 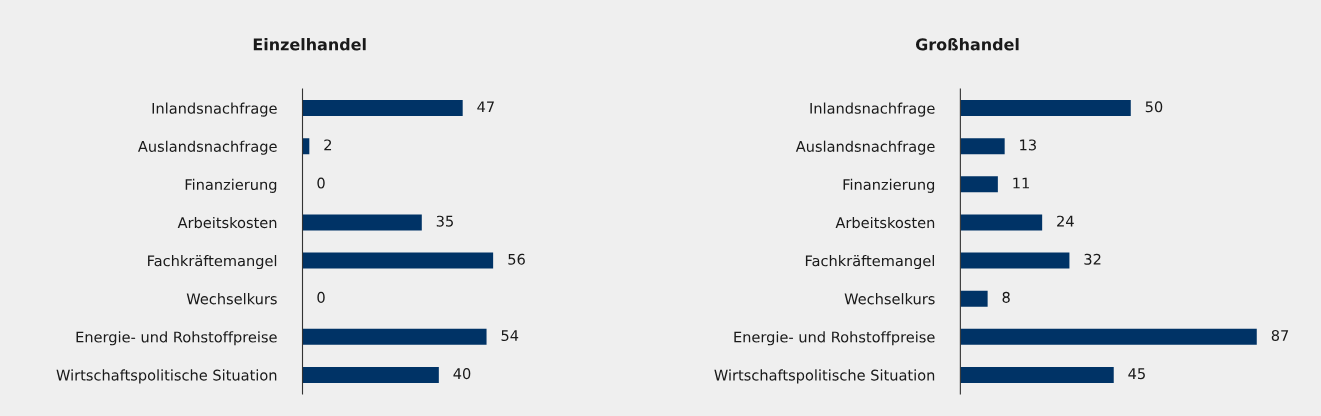 What do you see at coordinates (1092, 259) in the screenshot?
I see `data-label: 32` at bounding box center [1092, 259].